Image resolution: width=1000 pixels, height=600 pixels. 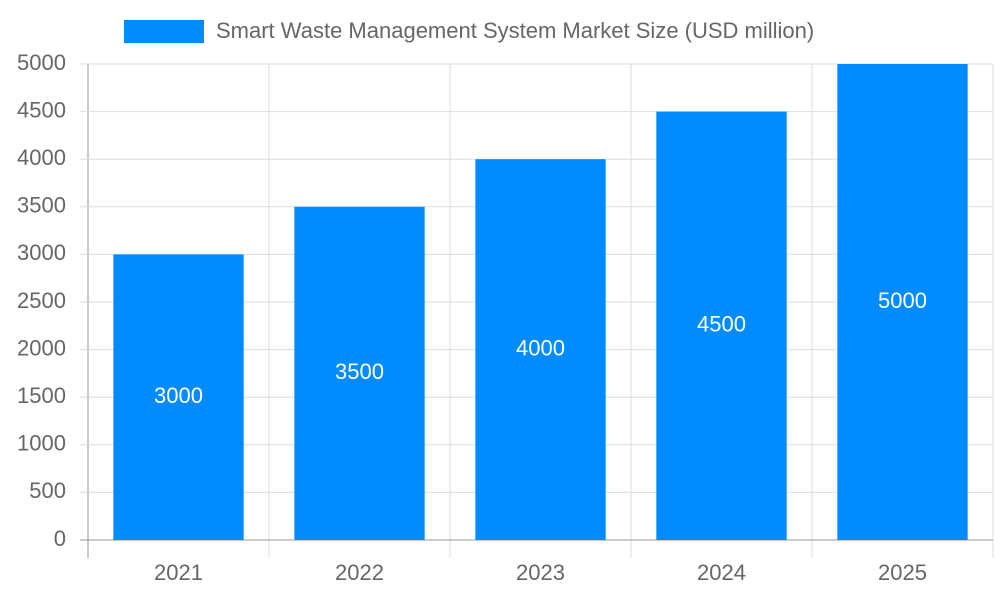 I want to click on legend-swatch, so click(x=164, y=31).